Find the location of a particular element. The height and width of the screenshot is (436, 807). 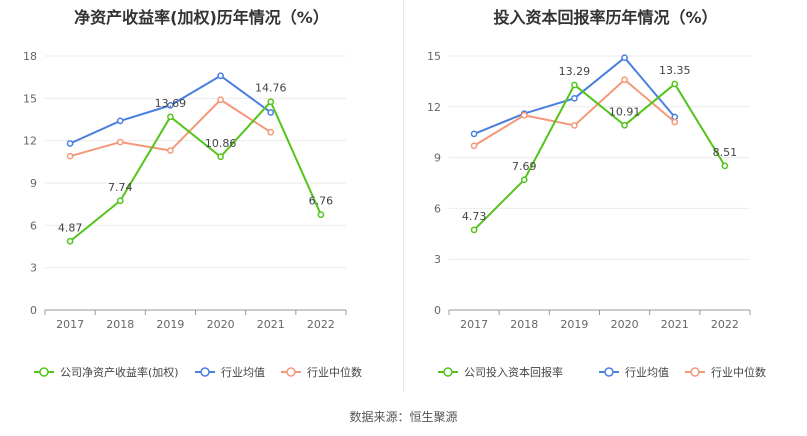

data-label: 13.29 is located at coordinates (575, 71).